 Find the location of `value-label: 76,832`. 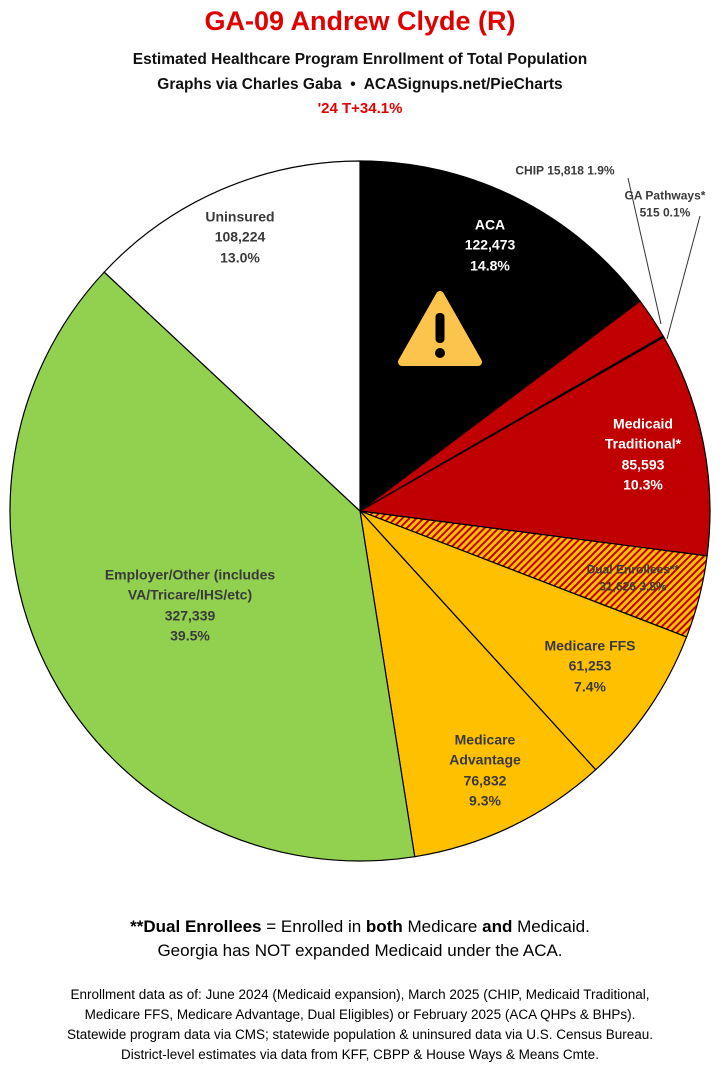

value-label: 76,832 is located at coordinates (485, 780).